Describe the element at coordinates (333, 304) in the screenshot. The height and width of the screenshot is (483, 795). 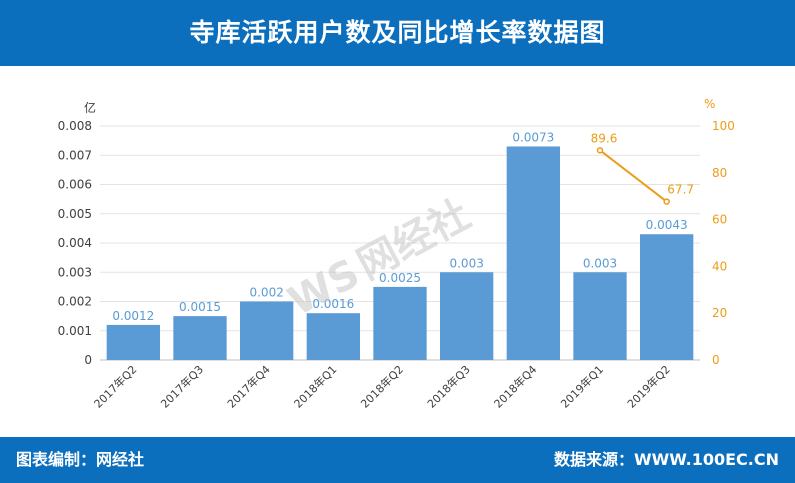
I see `bar-data-label: 0.0016` at that location.